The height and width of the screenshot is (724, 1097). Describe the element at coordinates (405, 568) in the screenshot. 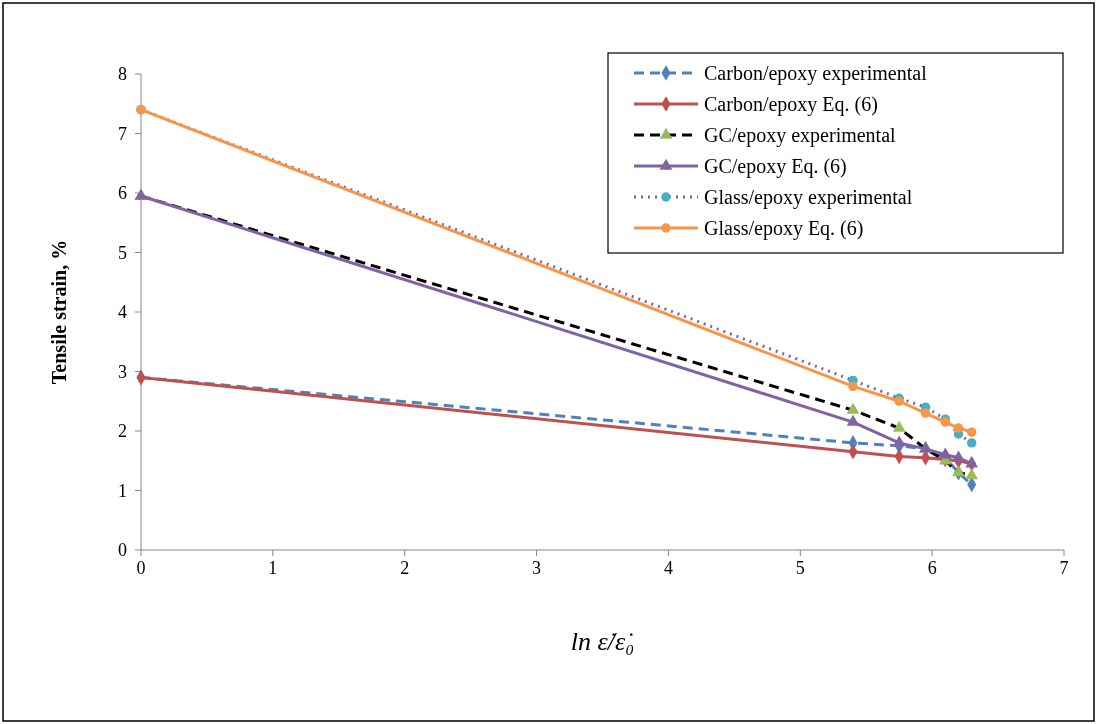

I see `x-tick-label: 2` at that location.